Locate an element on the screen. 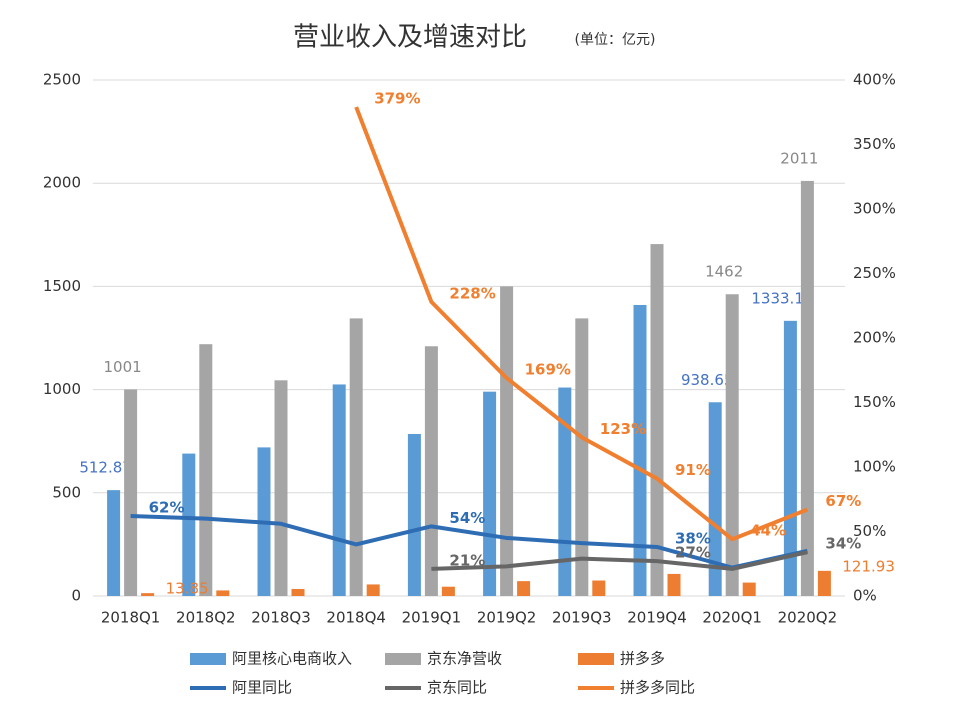 The height and width of the screenshot is (714, 960). y2-tick-label: 300% is located at coordinates (874, 209).